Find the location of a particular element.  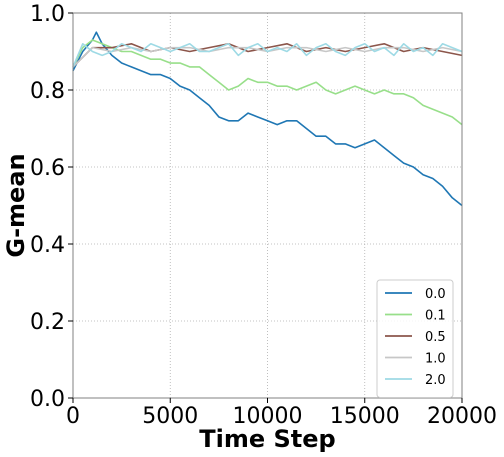

y-tick-label: 0.0 is located at coordinates (47, 399).